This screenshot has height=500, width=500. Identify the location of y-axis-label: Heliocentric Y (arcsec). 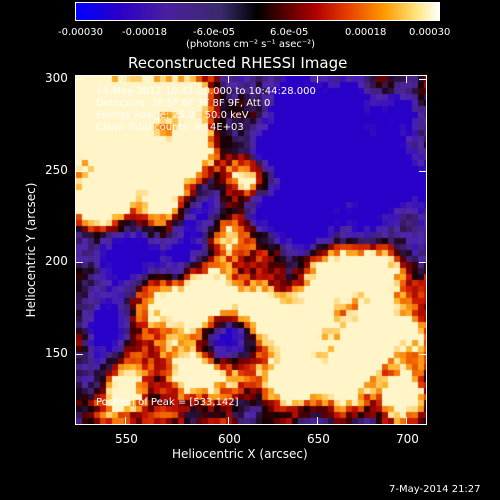
(31, 250).